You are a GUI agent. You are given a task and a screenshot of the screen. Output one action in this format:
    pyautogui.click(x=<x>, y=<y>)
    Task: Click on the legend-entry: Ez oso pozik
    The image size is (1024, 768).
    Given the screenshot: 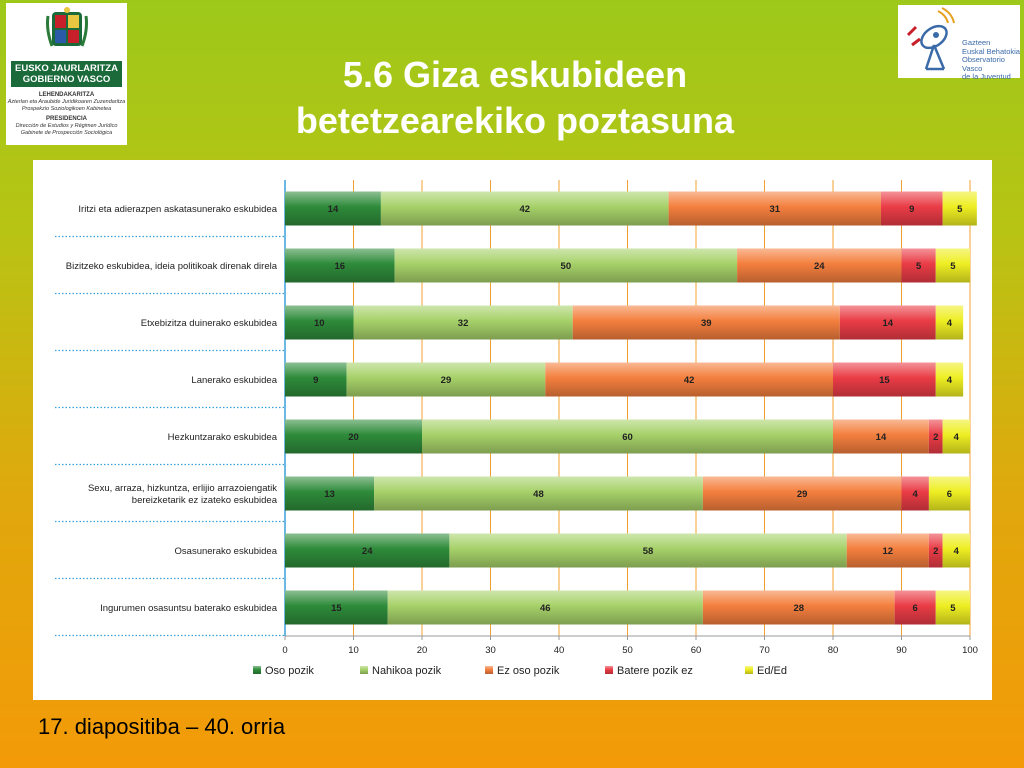 What is the action you would take?
    pyautogui.click(x=528, y=671)
    